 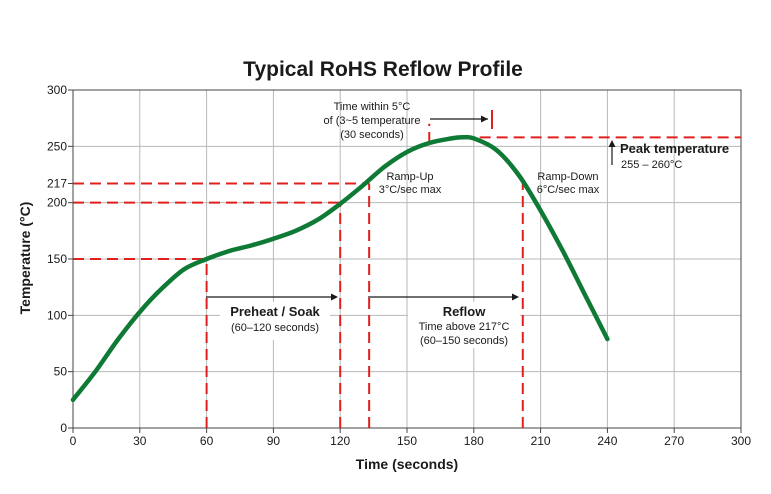 What do you see at coordinates (340, 441) in the screenshot?
I see `x-tick-label: 120` at bounding box center [340, 441].